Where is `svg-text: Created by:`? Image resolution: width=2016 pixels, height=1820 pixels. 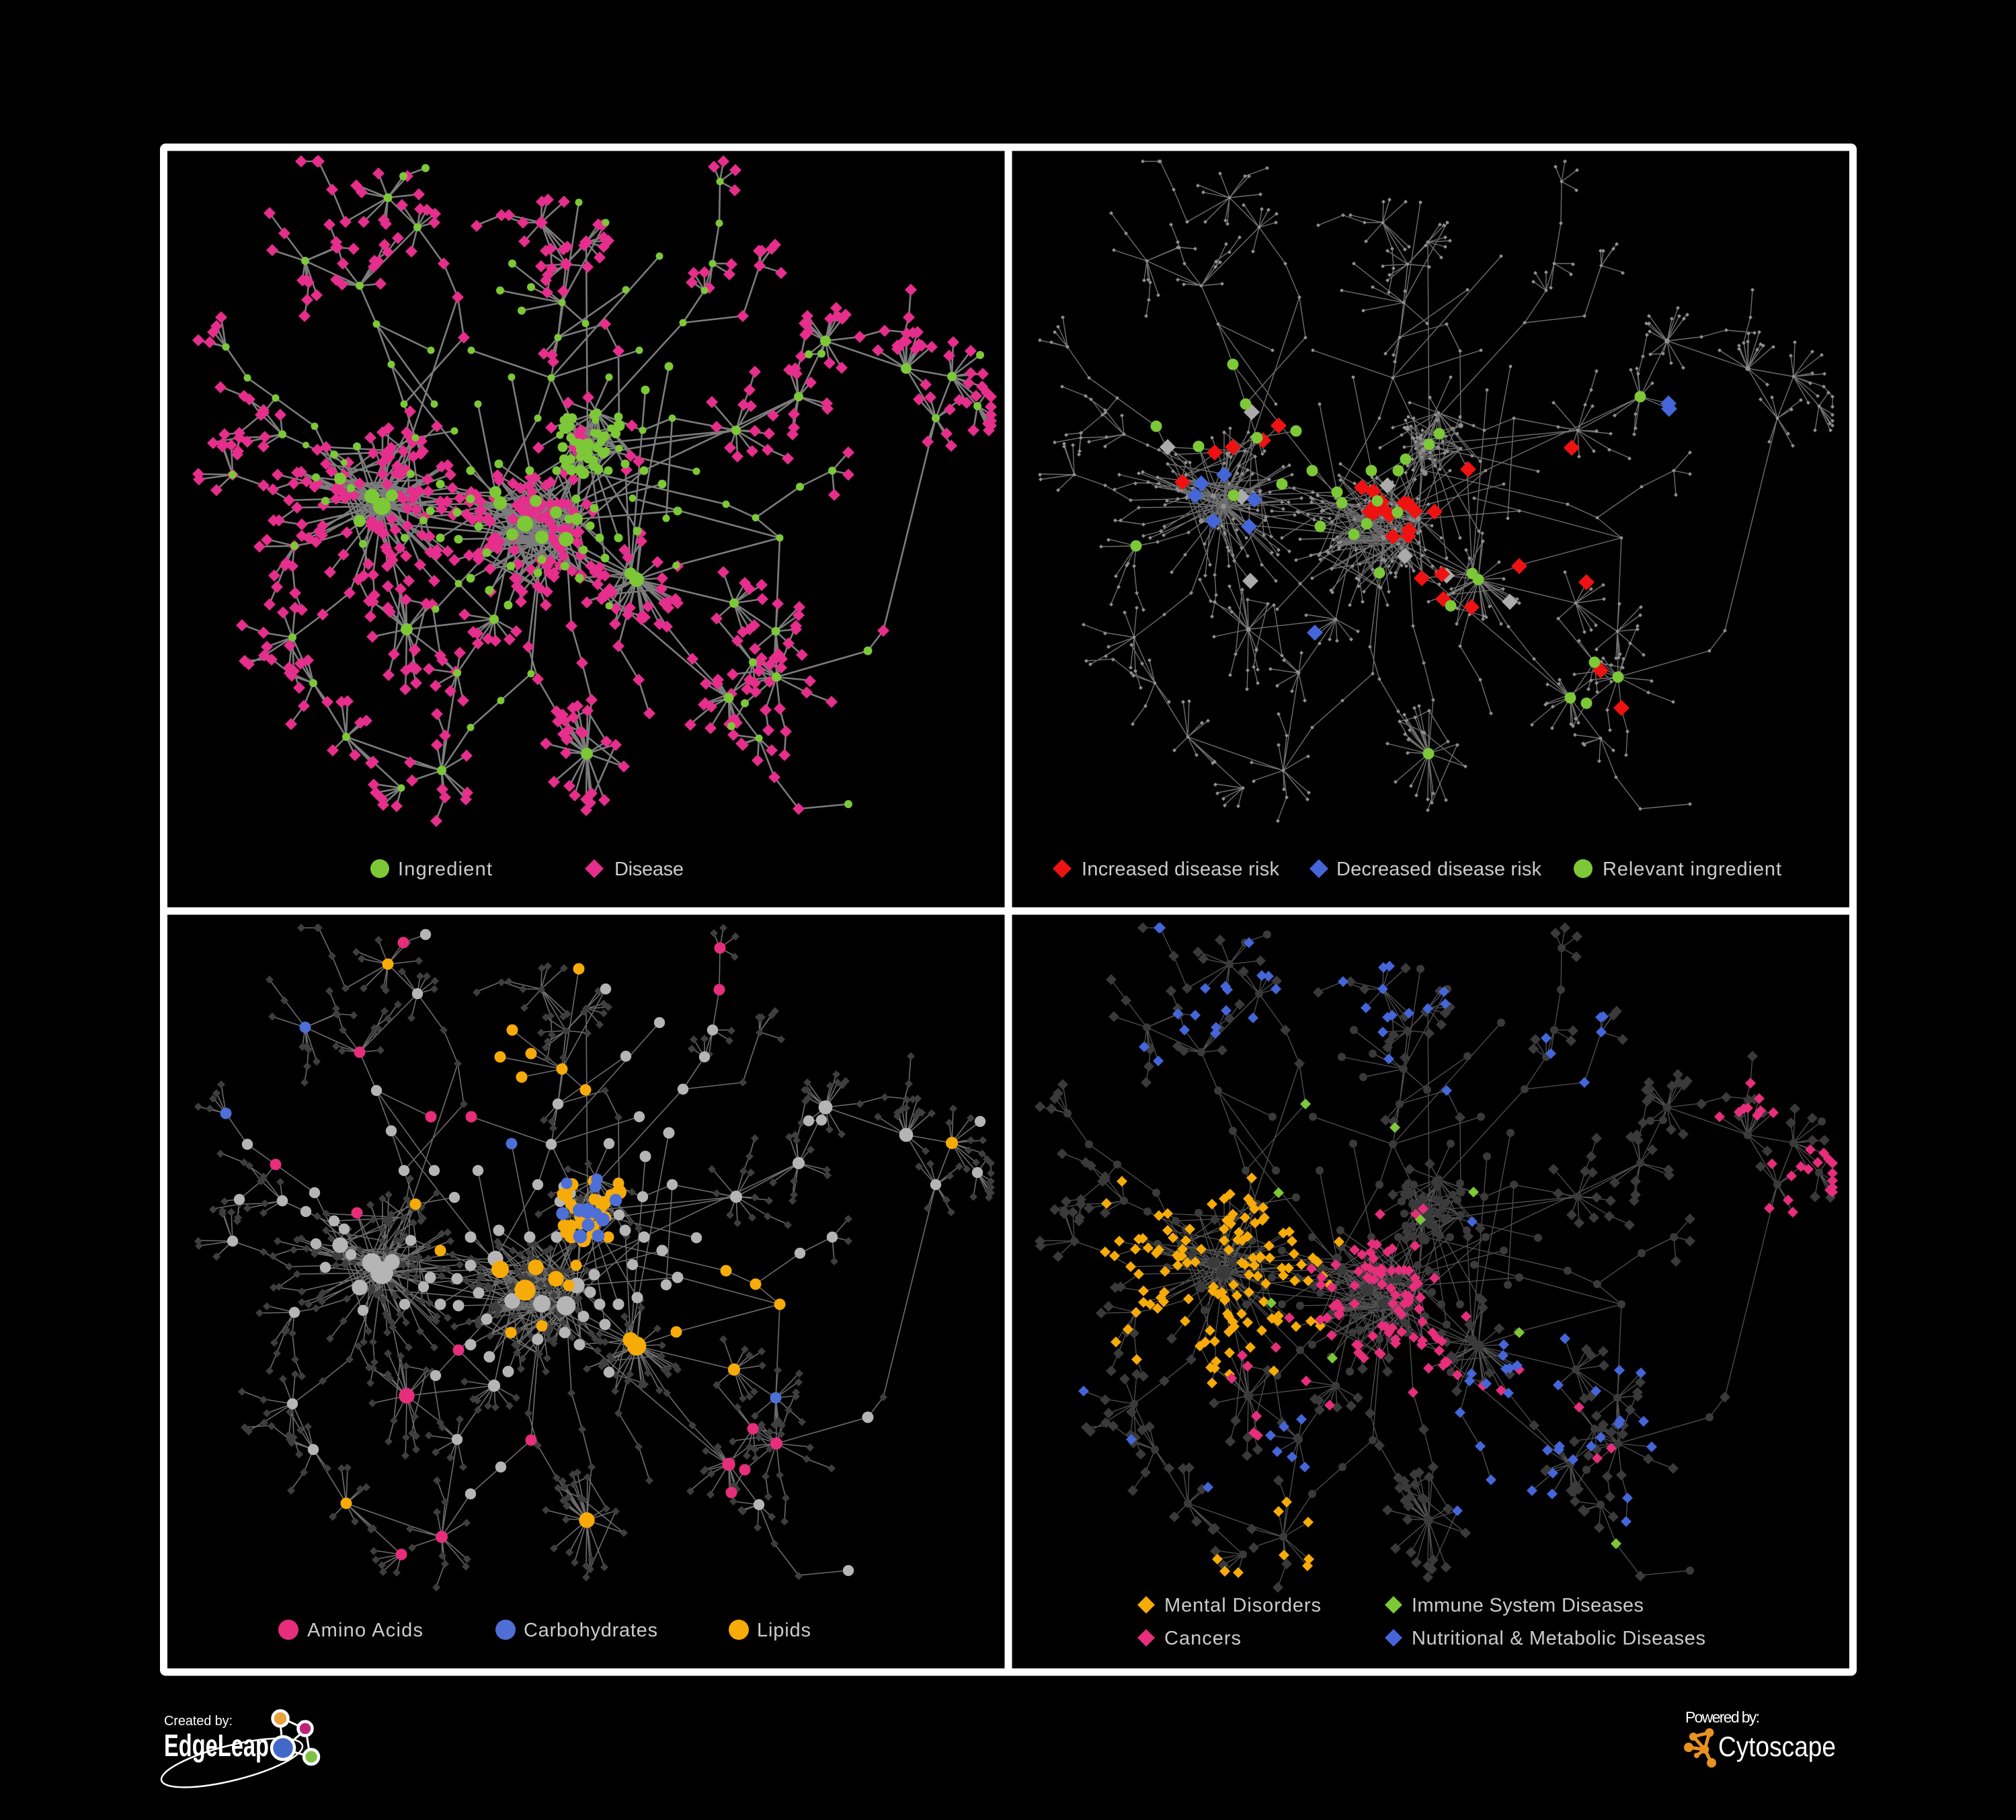 svg-text: Created by: is located at coordinates (198, 1721).